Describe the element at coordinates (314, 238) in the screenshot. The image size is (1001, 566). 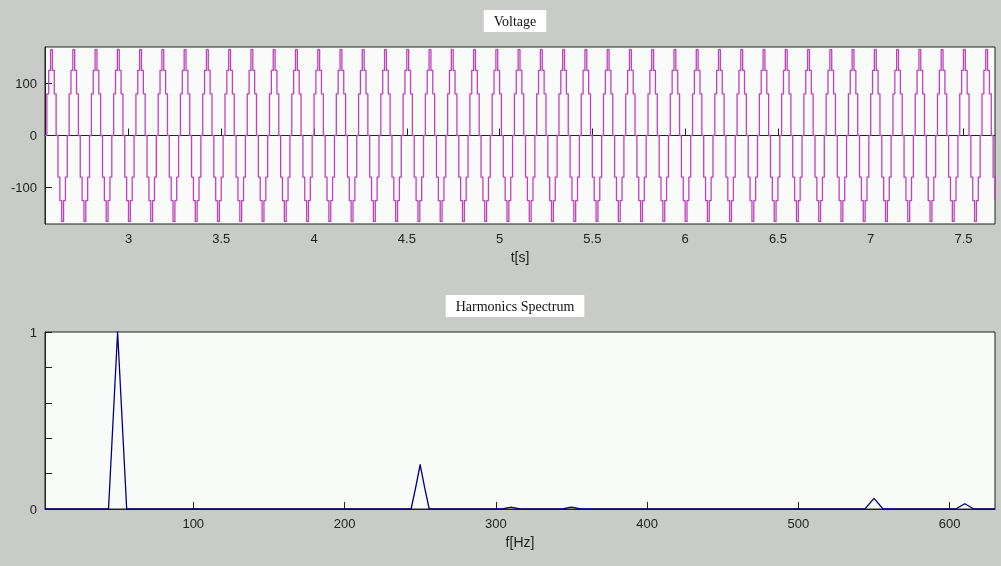
I see `x-tick-label: 4` at that location.